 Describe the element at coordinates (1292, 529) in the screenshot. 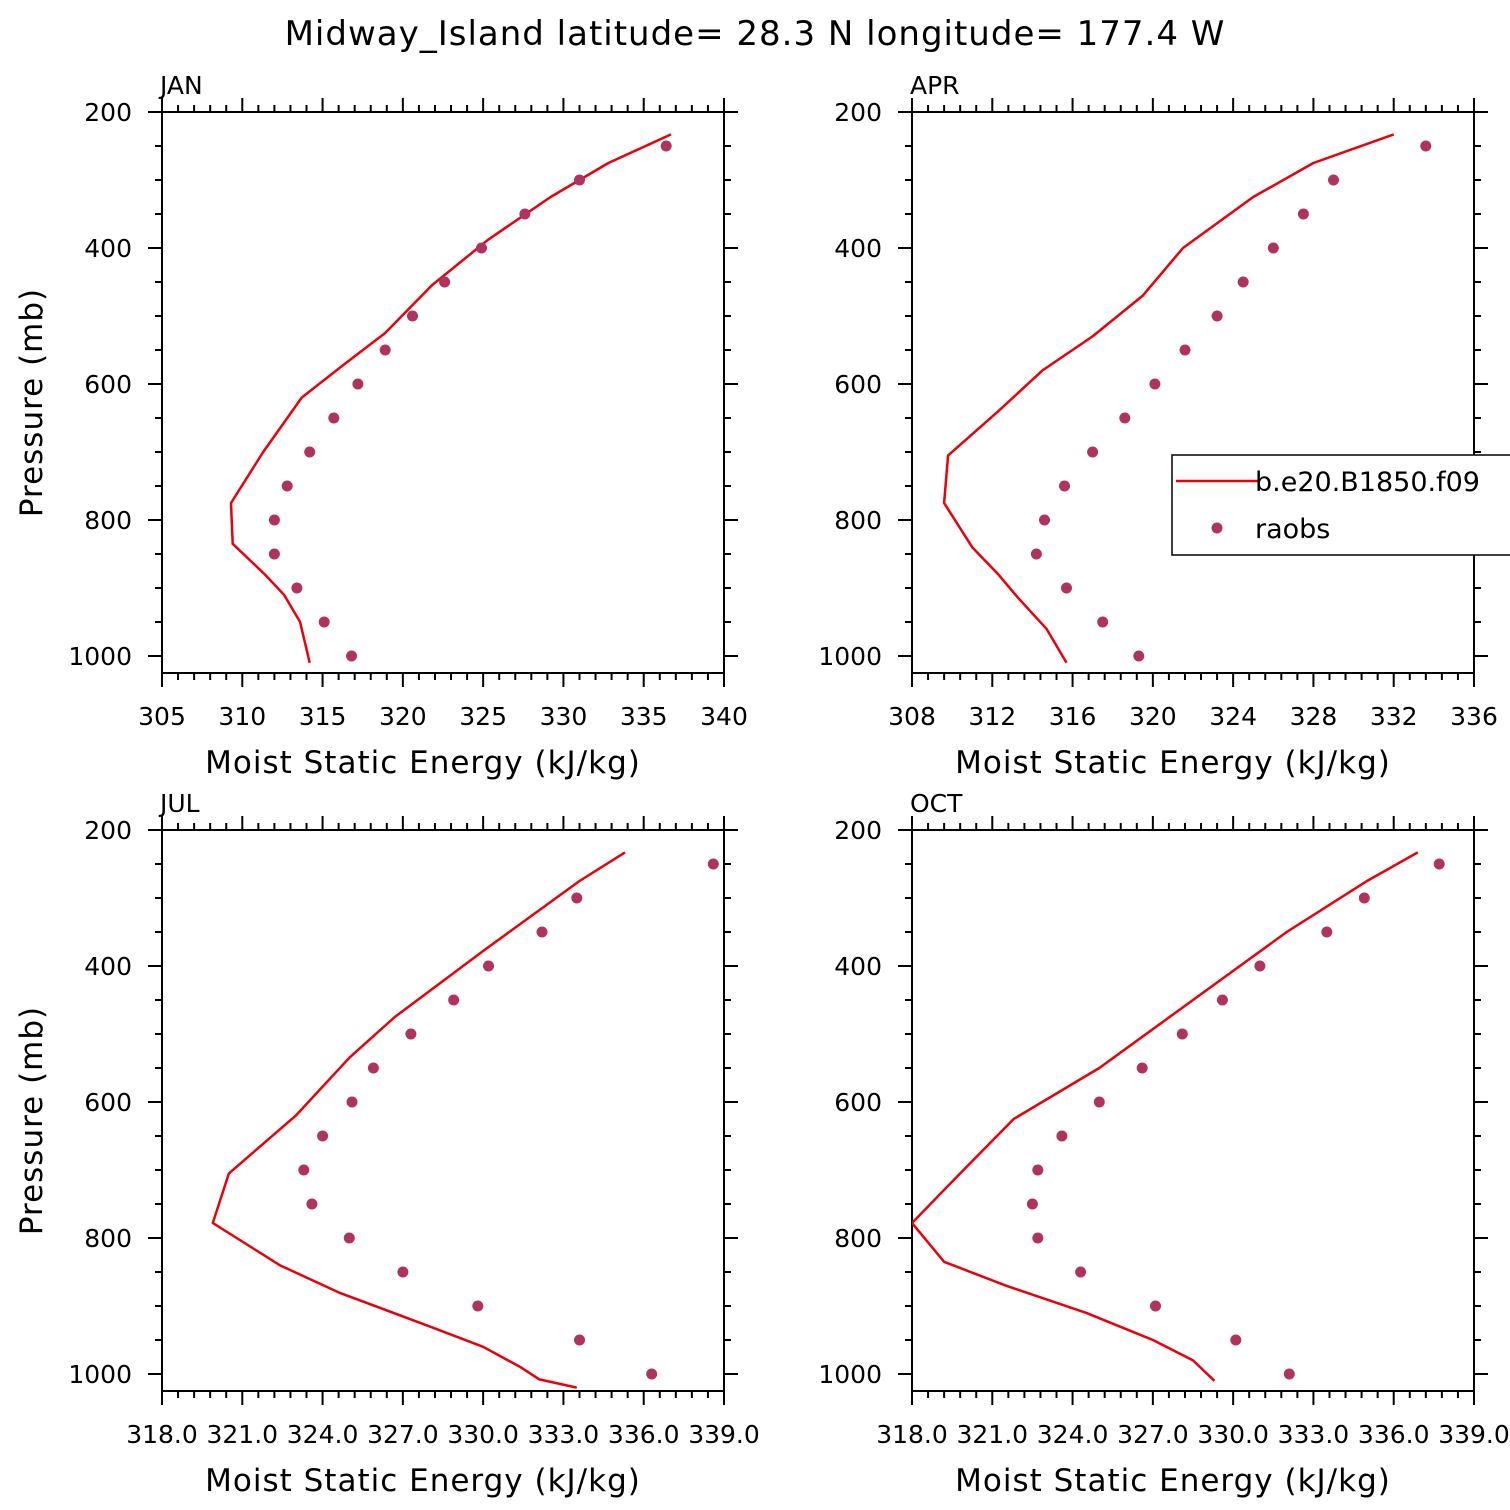

I see `legend-label-raobs: raobs` at that location.